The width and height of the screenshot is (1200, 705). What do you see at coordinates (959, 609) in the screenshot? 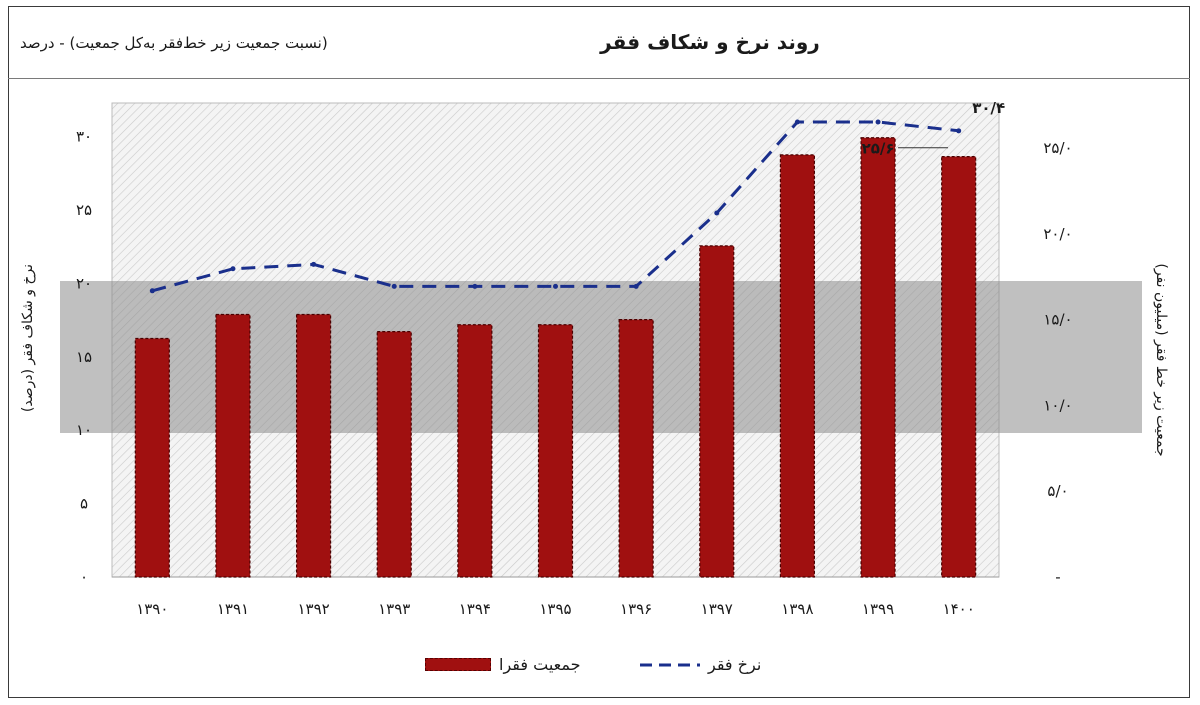
I see `x-tick-label: ۱۴۰۰` at bounding box center [959, 609].